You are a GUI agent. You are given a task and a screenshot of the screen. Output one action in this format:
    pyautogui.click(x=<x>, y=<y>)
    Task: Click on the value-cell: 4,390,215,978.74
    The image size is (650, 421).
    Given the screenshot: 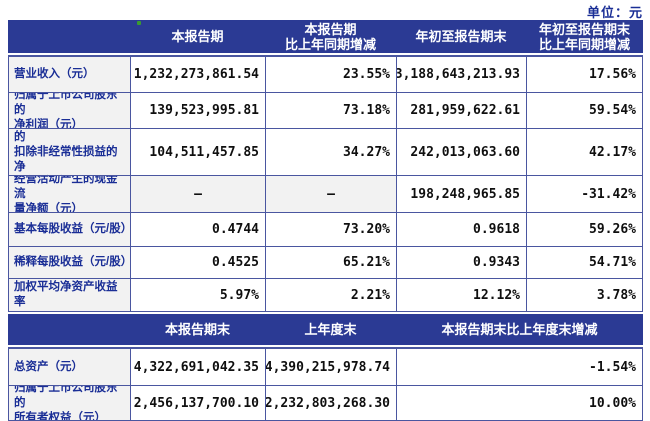 What is the action you would take?
    pyautogui.click(x=331, y=367)
    